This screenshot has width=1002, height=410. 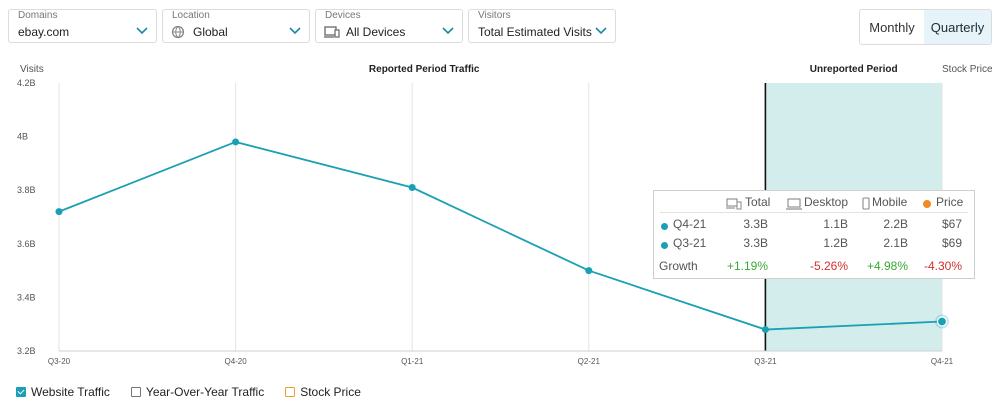 I want to click on tooltip-growth-total: +1.19%, so click(x=747, y=266).